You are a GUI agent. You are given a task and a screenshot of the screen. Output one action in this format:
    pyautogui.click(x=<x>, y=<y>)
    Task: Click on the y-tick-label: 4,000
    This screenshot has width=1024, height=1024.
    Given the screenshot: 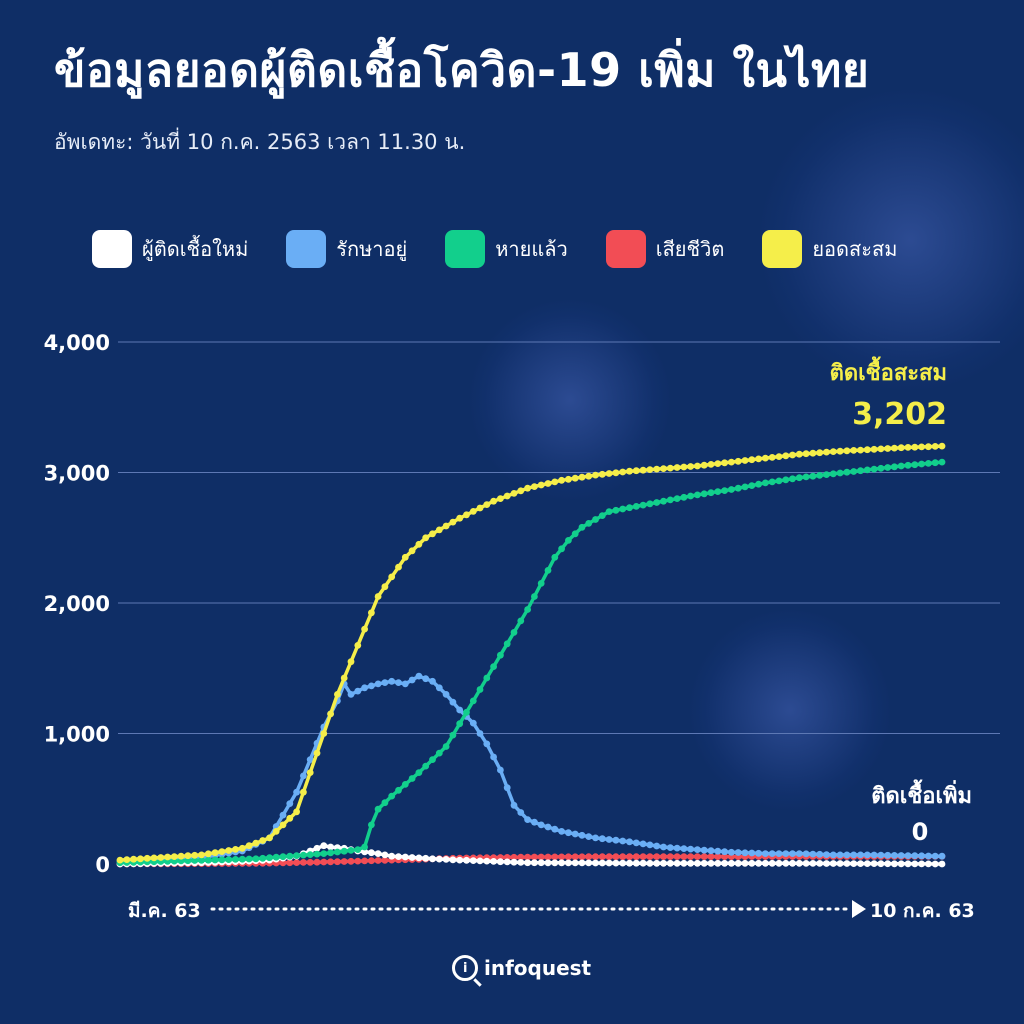 What is the action you would take?
    pyautogui.click(x=77, y=343)
    